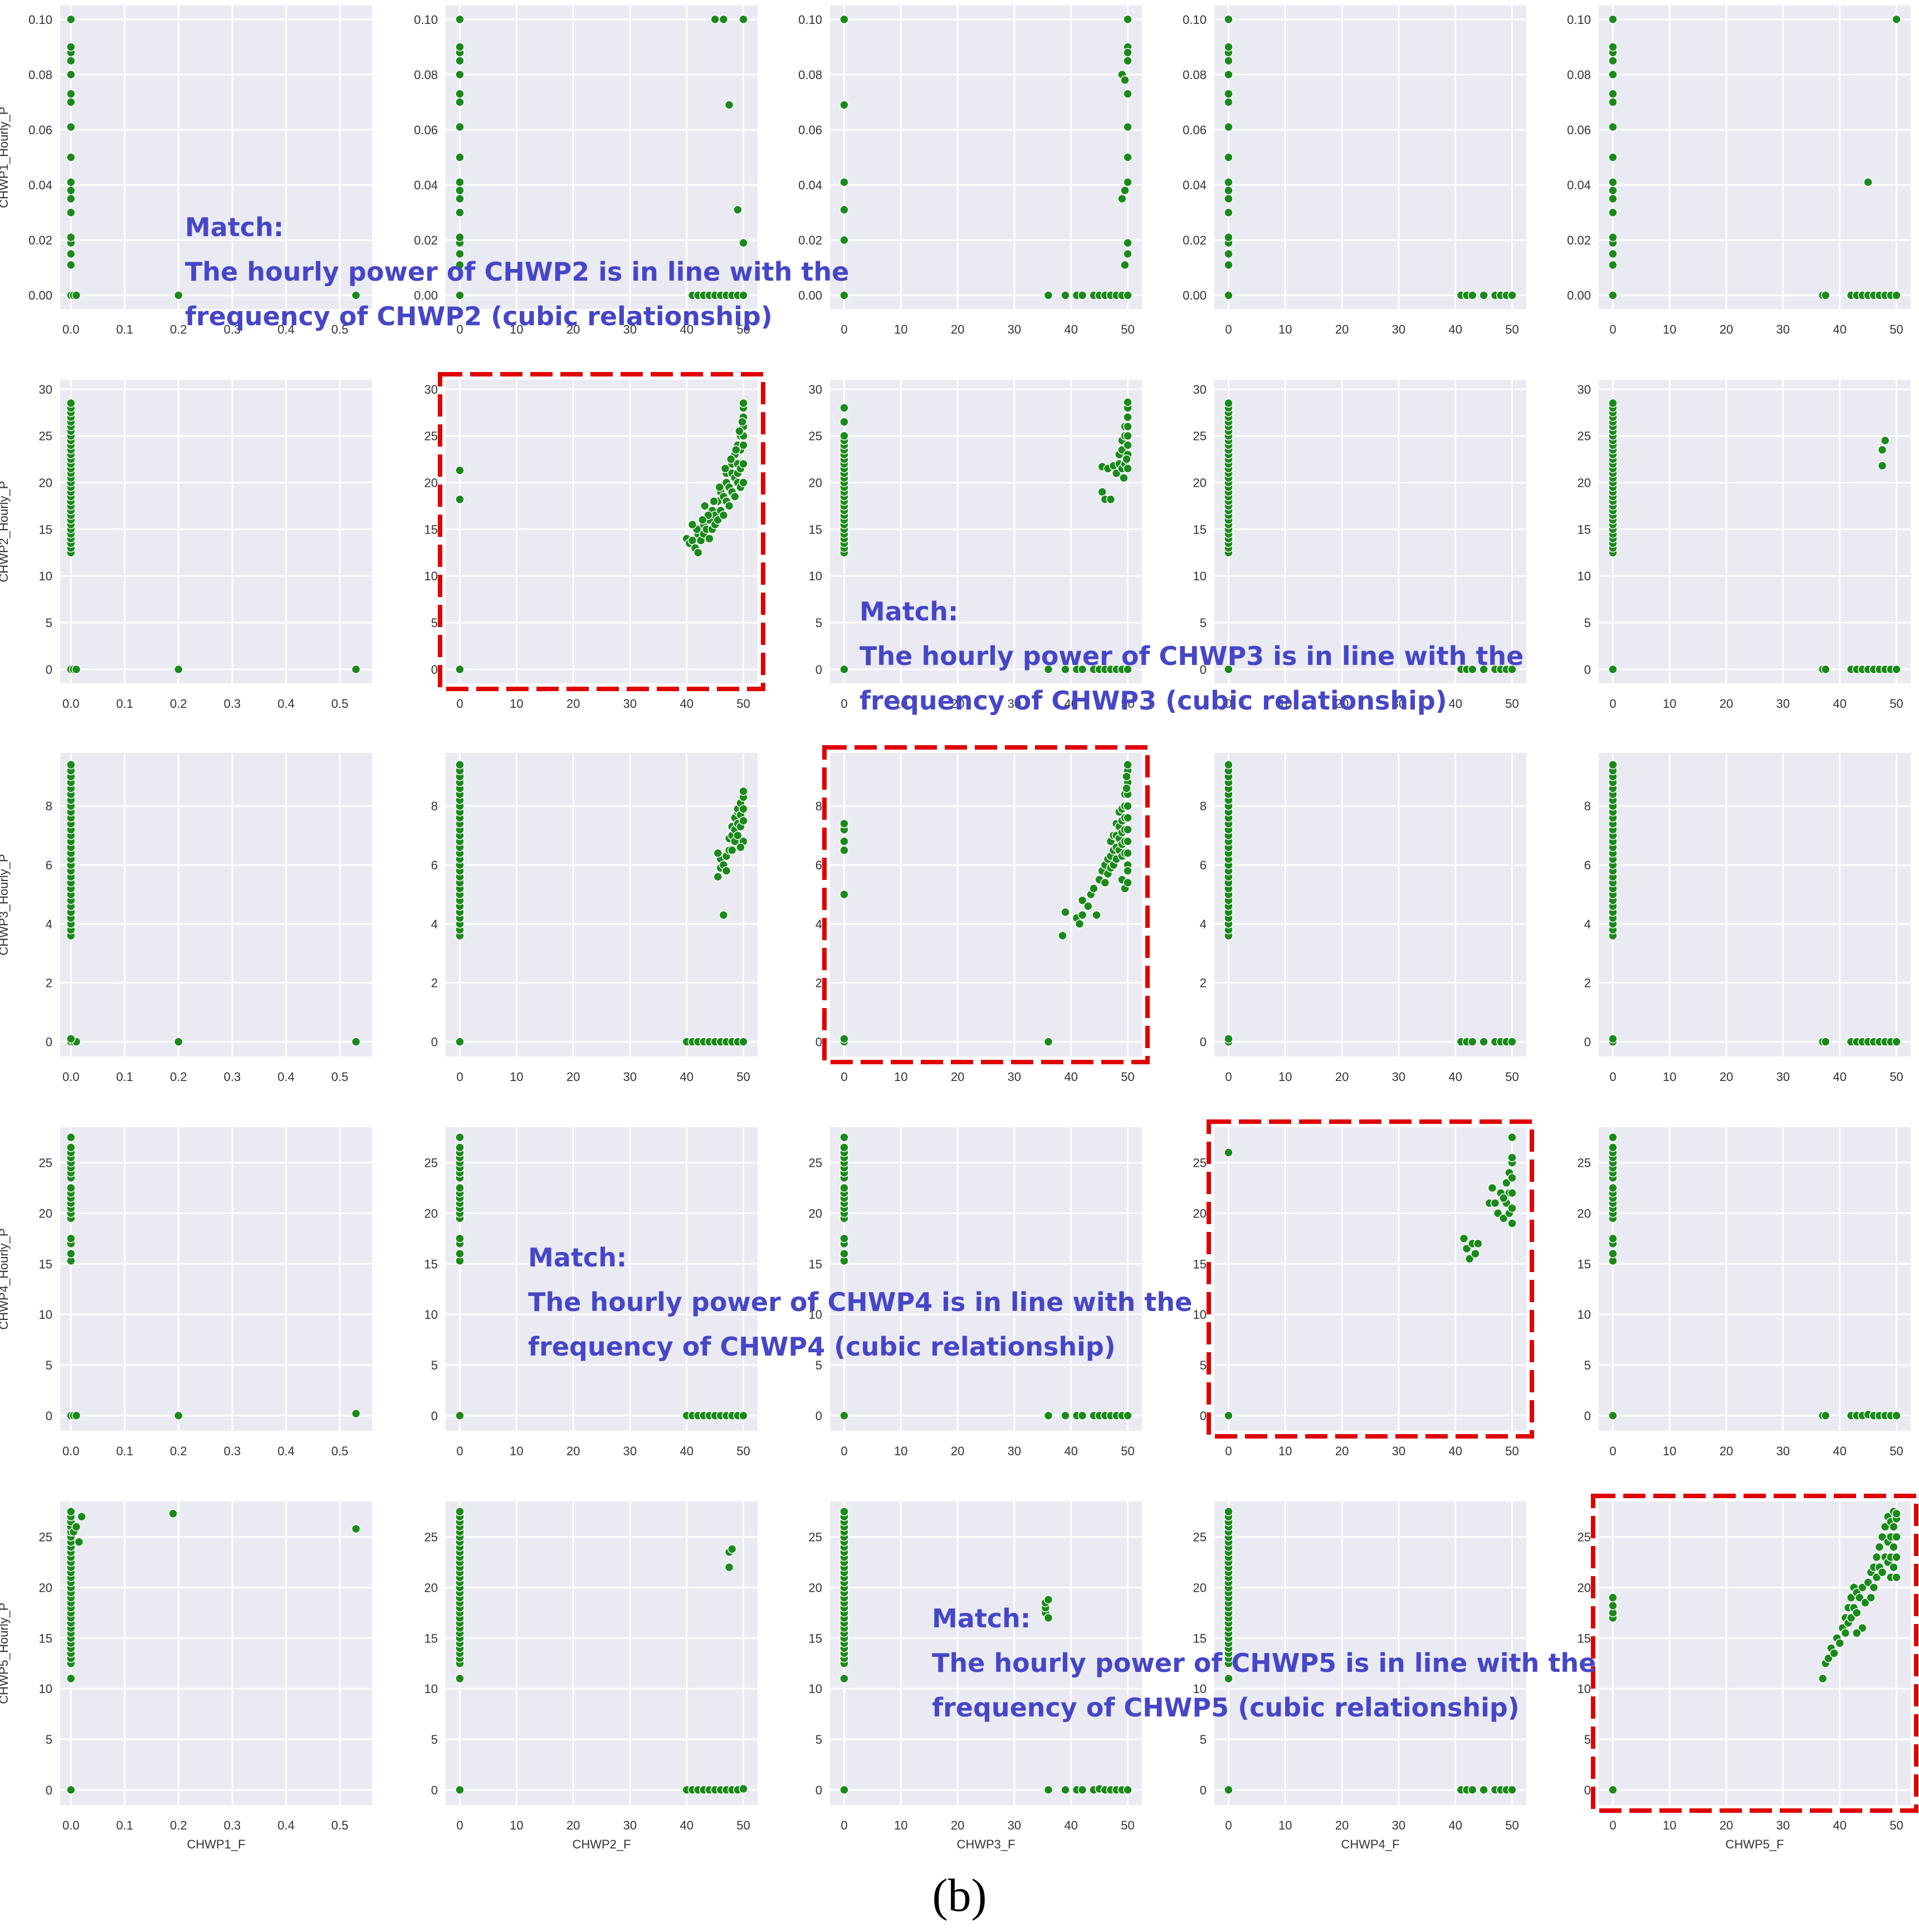 This screenshot has height=1932, width=1919. I want to click on x-tick-label: 50, so click(1896, 329).